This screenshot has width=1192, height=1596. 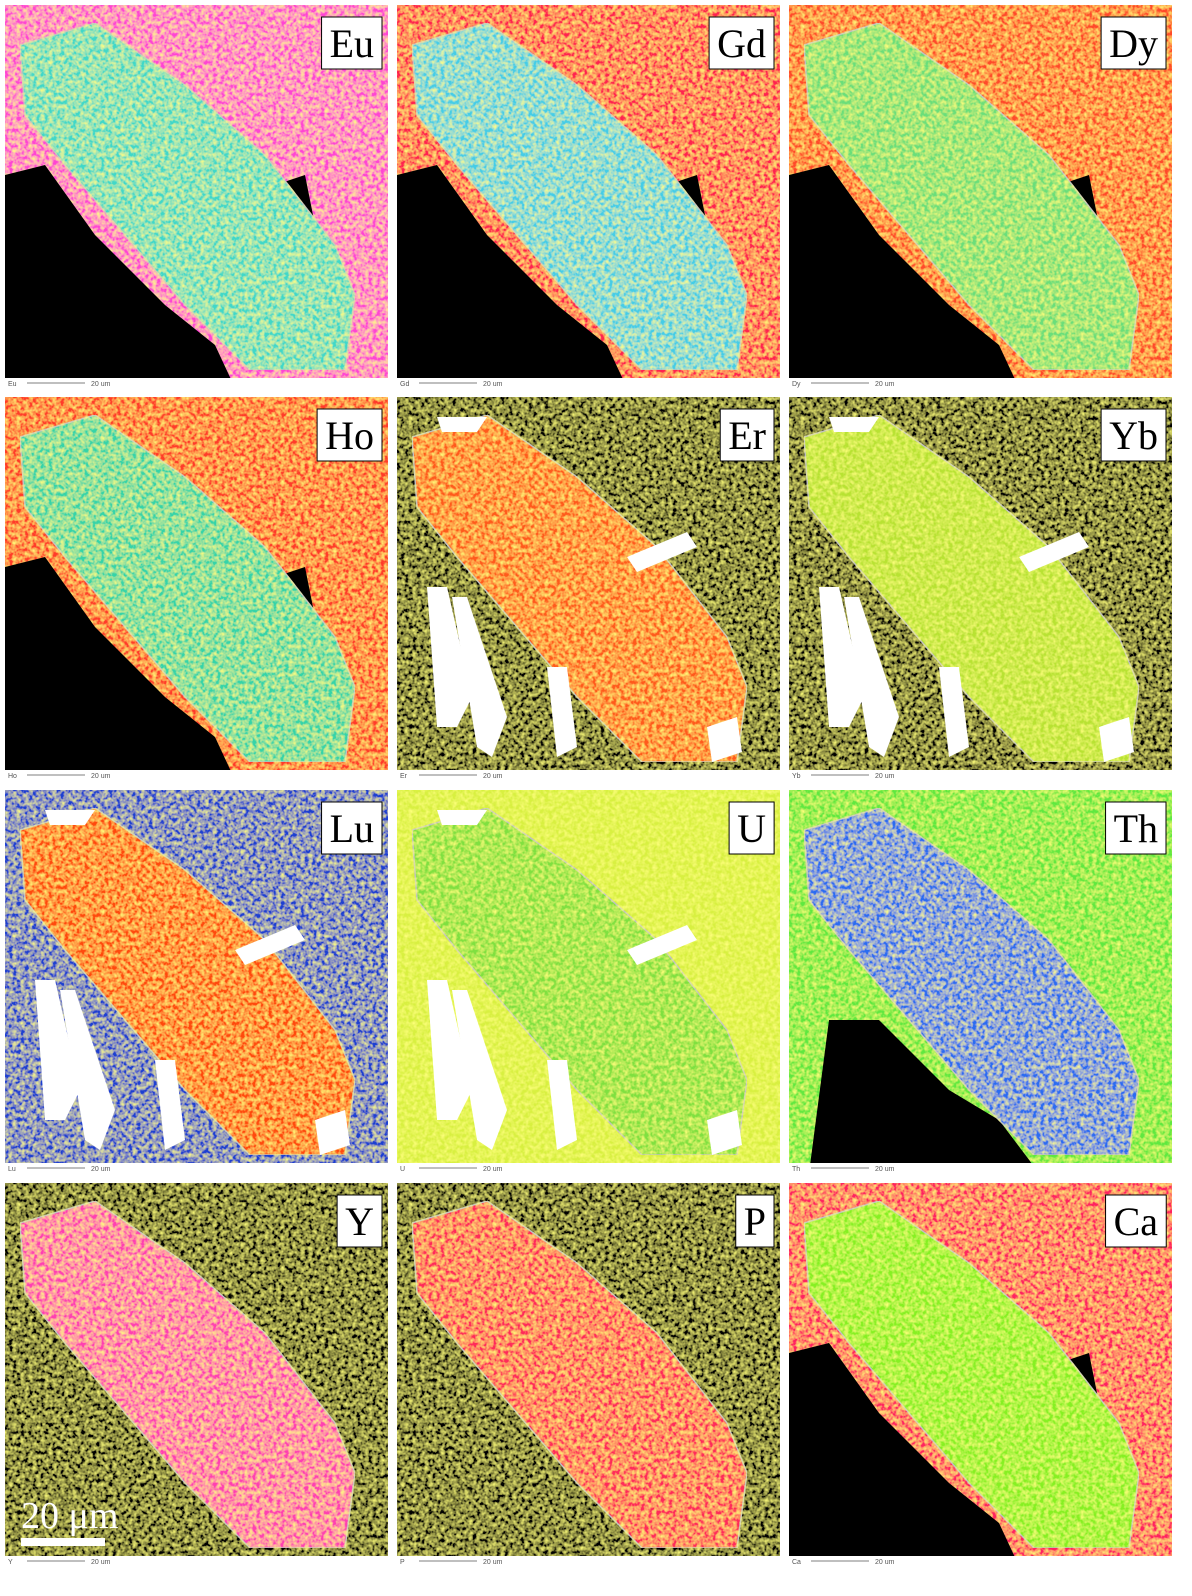 I want to click on scale-bar-label: 20 μm, so click(x=69, y=1516).